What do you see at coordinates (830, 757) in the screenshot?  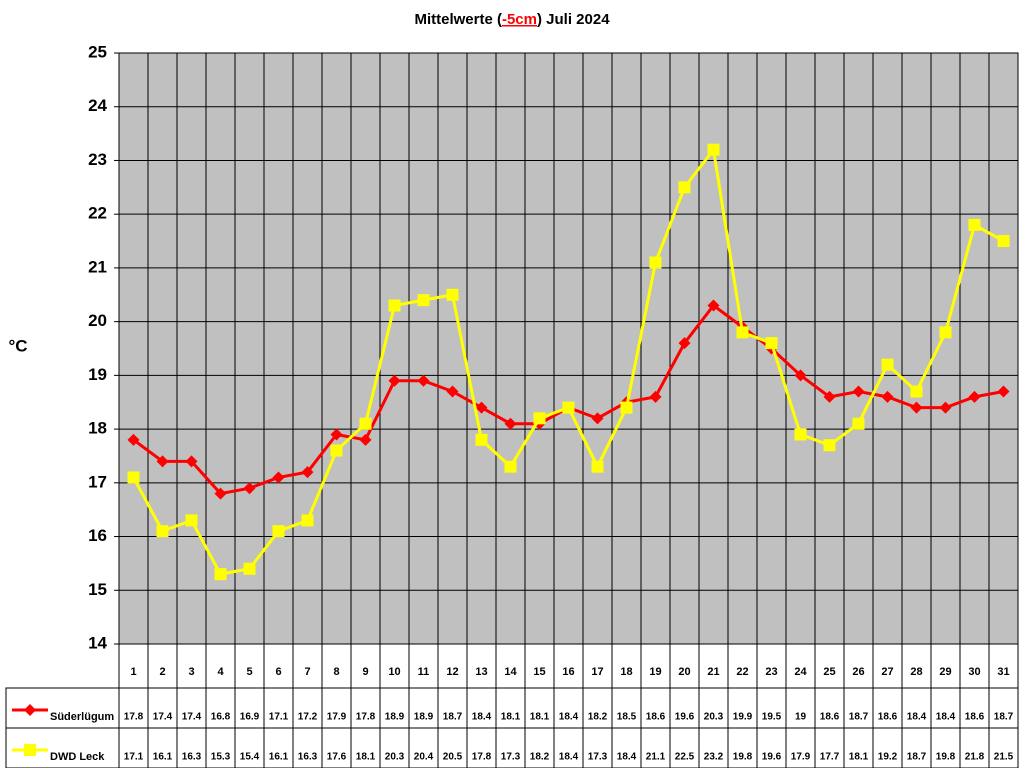 I see `table-value: 17.7` at bounding box center [830, 757].